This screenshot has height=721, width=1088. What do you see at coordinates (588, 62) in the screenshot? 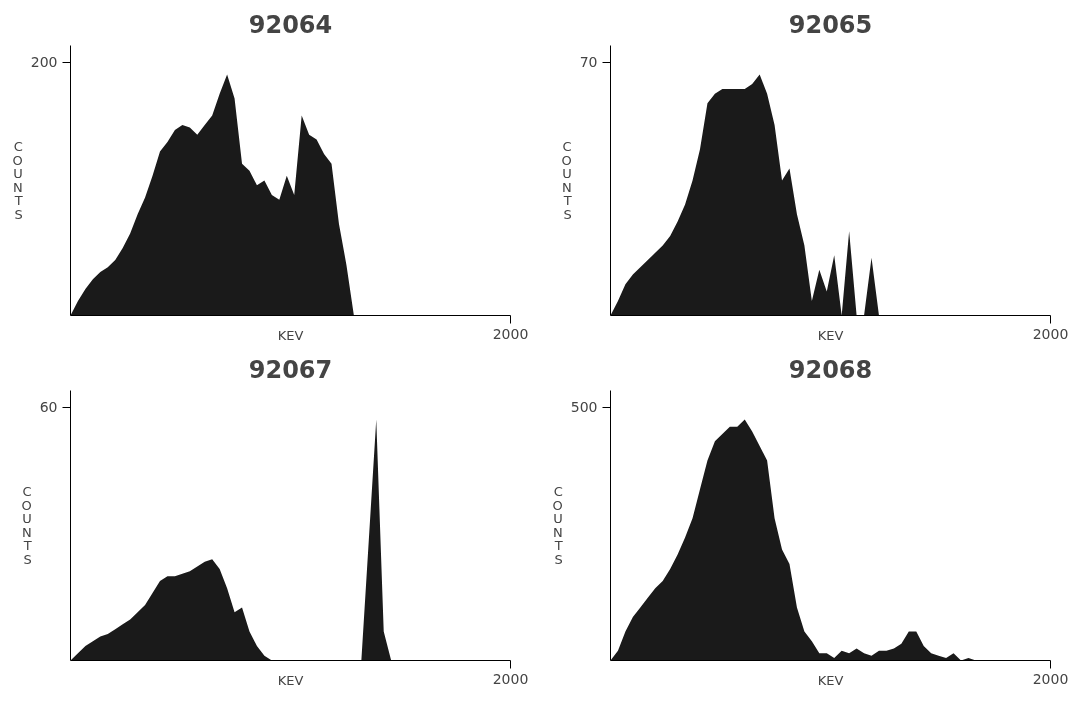
I see `text: 70` at bounding box center [588, 62].